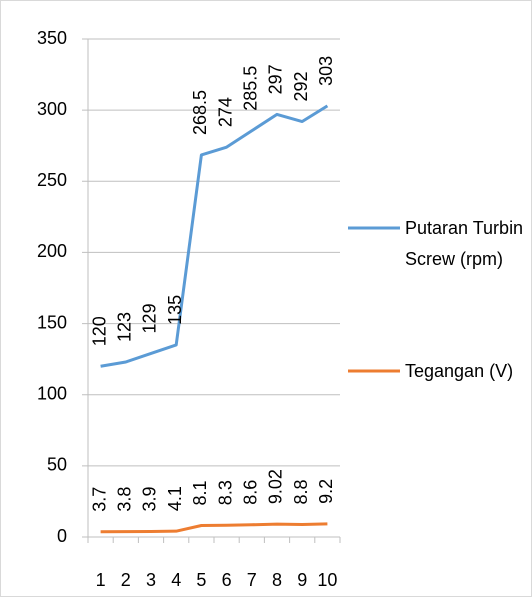 The height and width of the screenshot is (597, 532). I want to click on data-label: 123, so click(125, 327).